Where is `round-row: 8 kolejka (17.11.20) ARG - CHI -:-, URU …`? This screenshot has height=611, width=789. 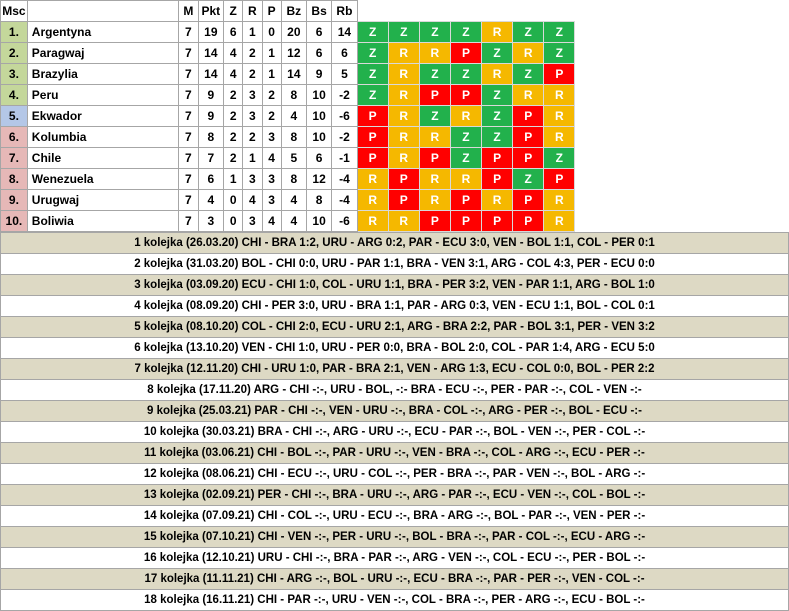 round-row: 8 kolejka (17.11.20) ARG - CHI -:-, URU … is located at coordinates (394, 390).